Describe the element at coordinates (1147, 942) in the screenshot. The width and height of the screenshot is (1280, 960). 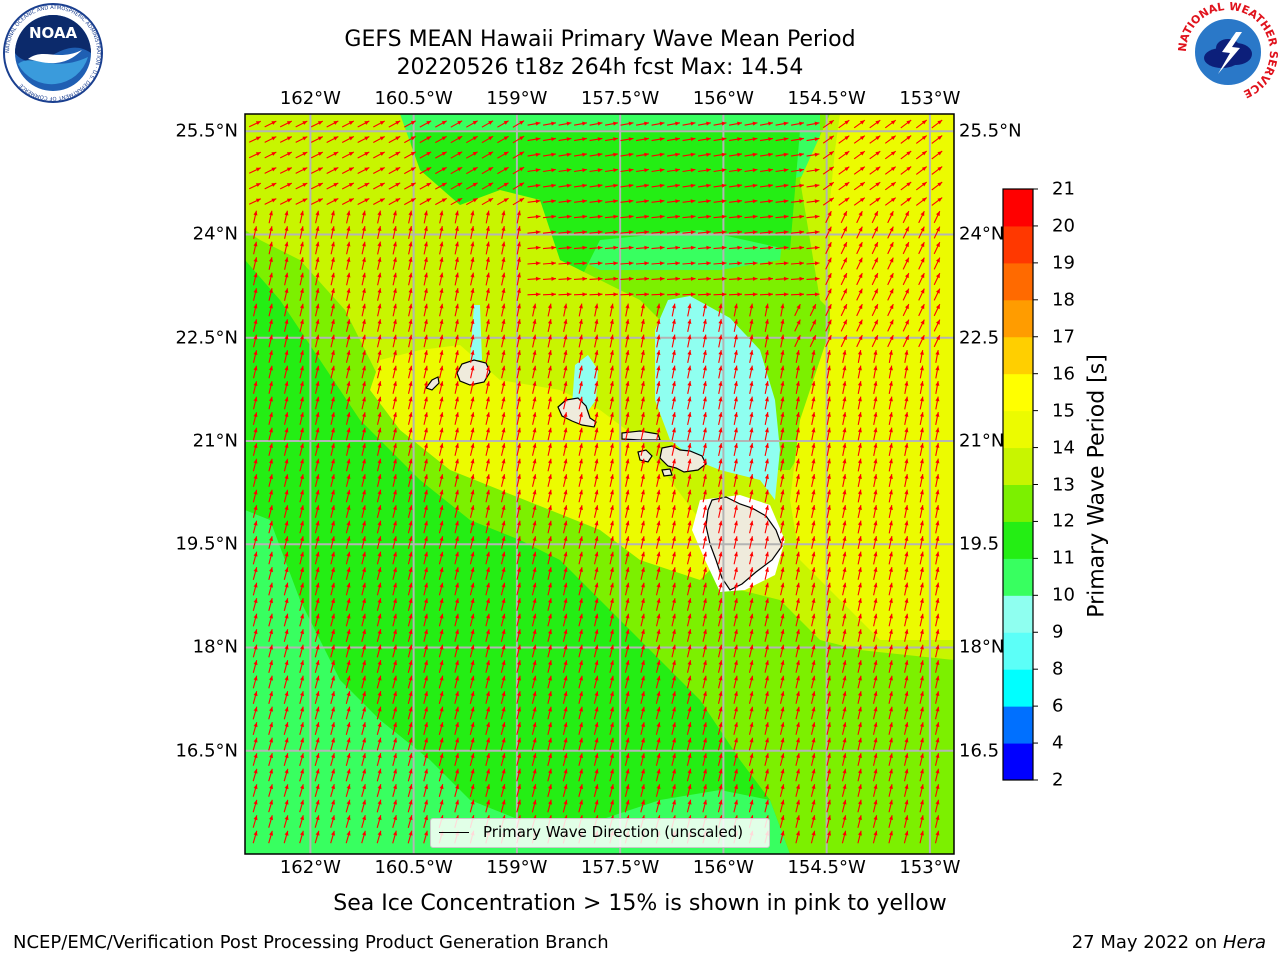
I see `footer-date: 27 May 2022 on` at that location.